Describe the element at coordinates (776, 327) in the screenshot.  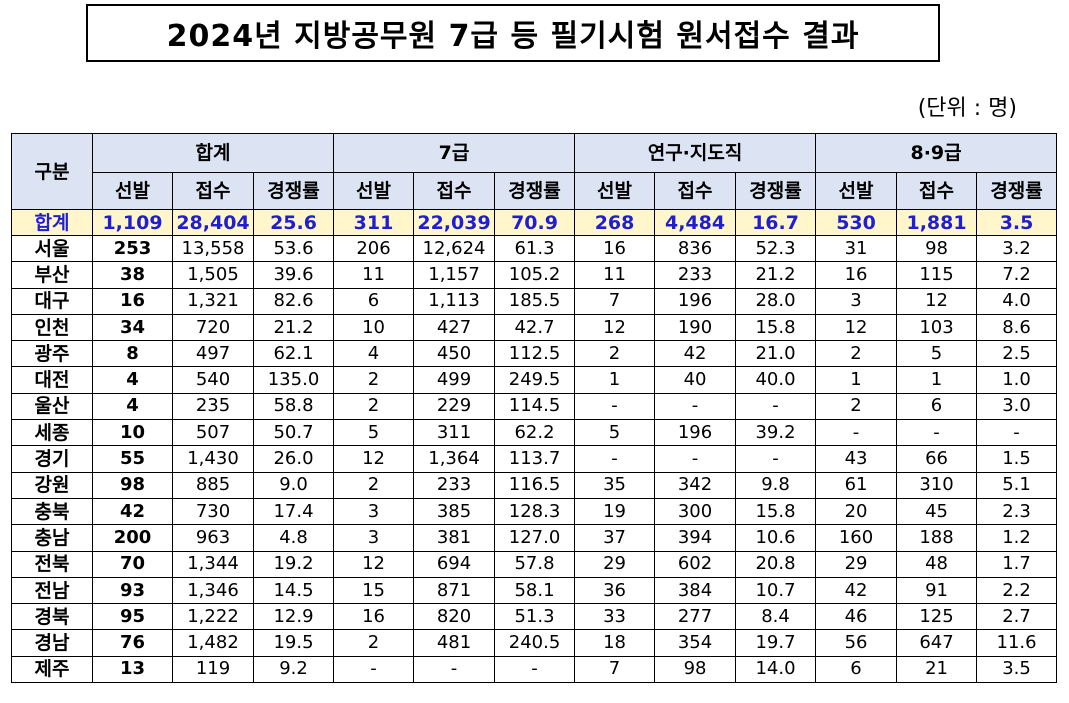
I see `value-cell: 15.8` at that location.